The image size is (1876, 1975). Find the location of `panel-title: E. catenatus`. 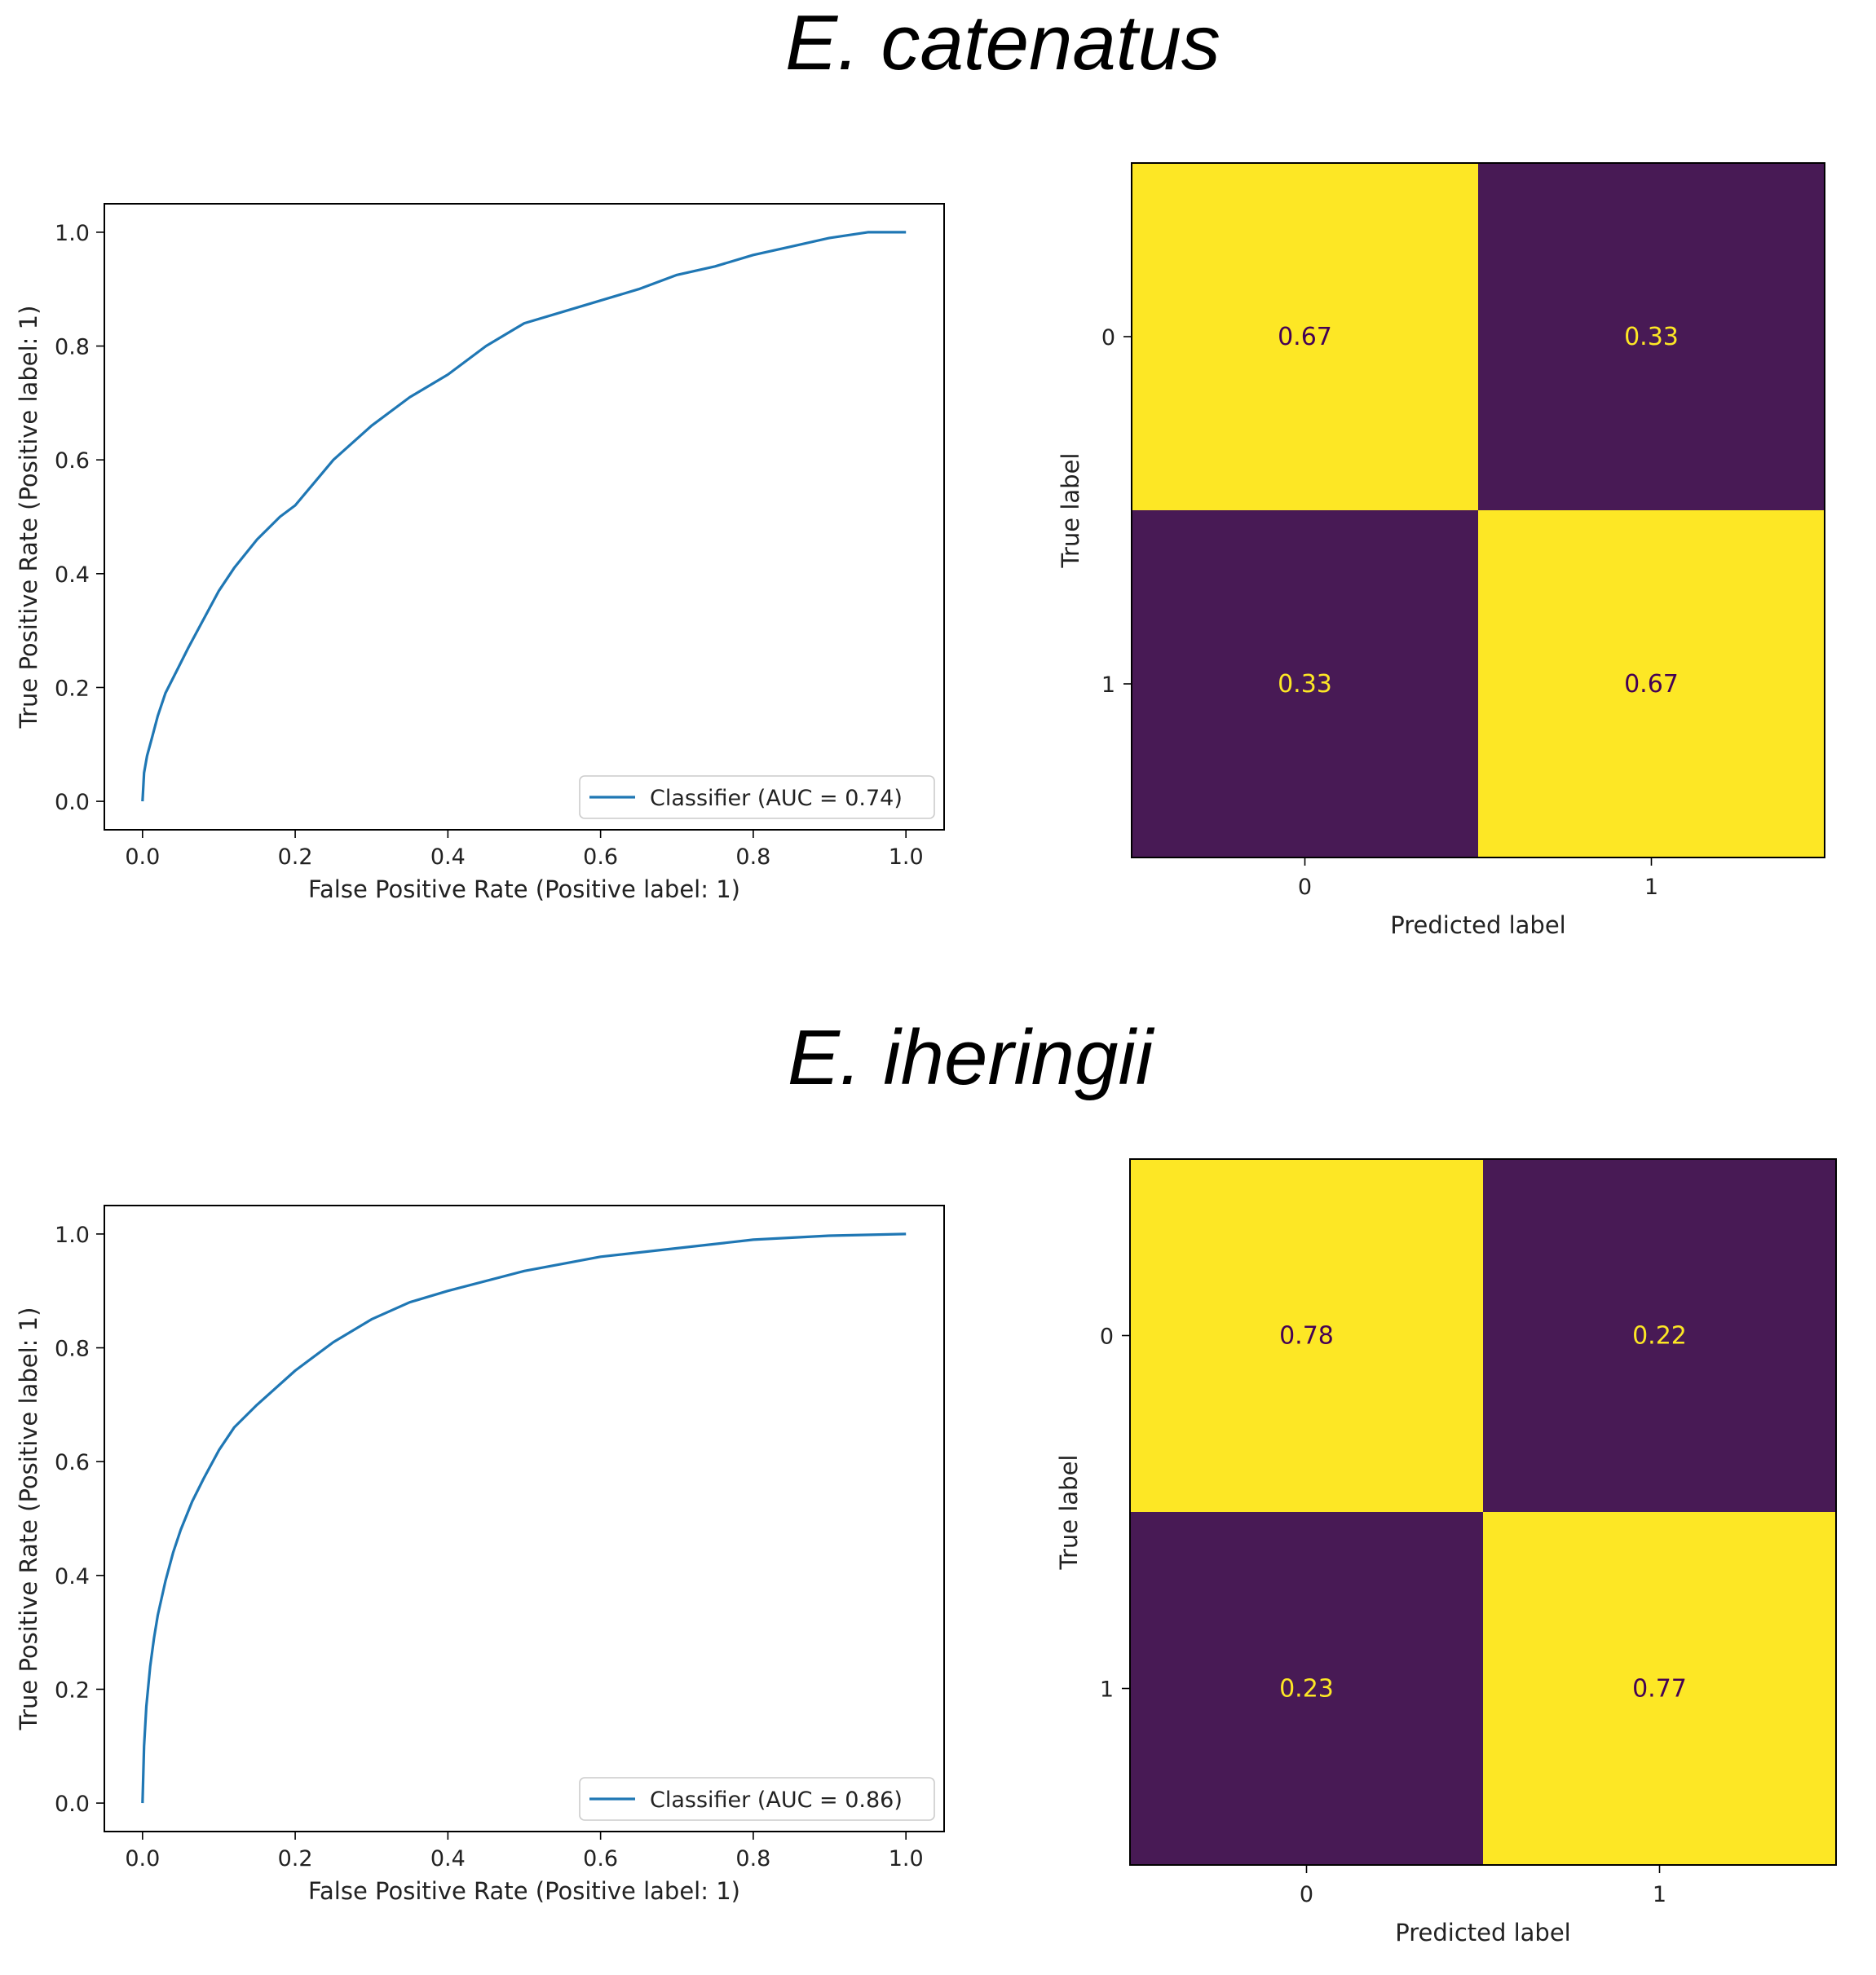

panel-title: E. catenatus is located at coordinates (1003, 43).